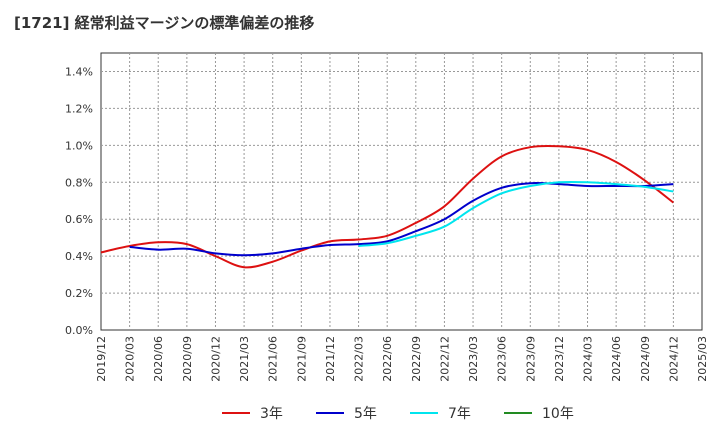 The height and width of the screenshot is (440, 720). I want to click on x-tick-label: 2021/09, so click(301, 359).